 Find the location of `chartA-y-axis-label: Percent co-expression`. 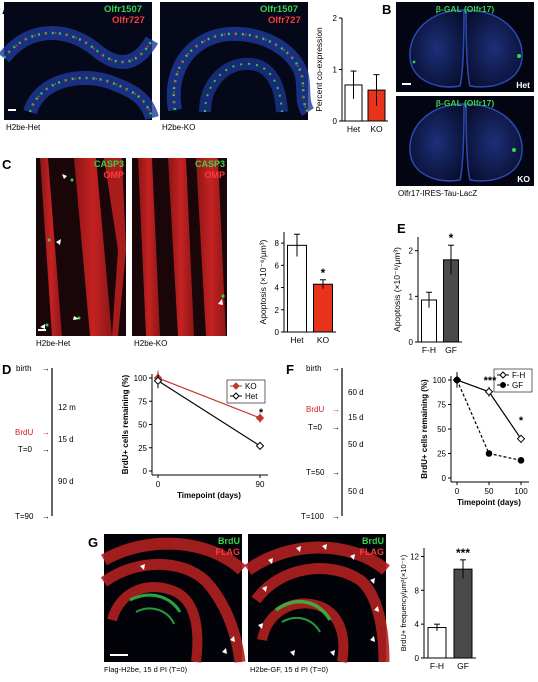

chartA-y-axis-label: Percent co-expression is located at coordinates (319, 69).